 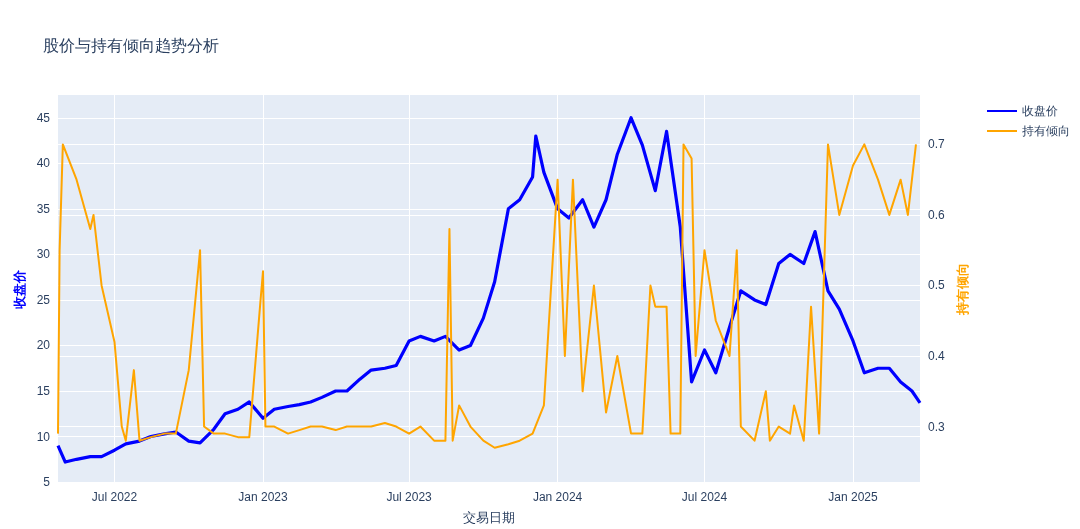 What do you see at coordinates (557, 497) in the screenshot?
I see `x-tick-label: Jan 2024` at bounding box center [557, 497].